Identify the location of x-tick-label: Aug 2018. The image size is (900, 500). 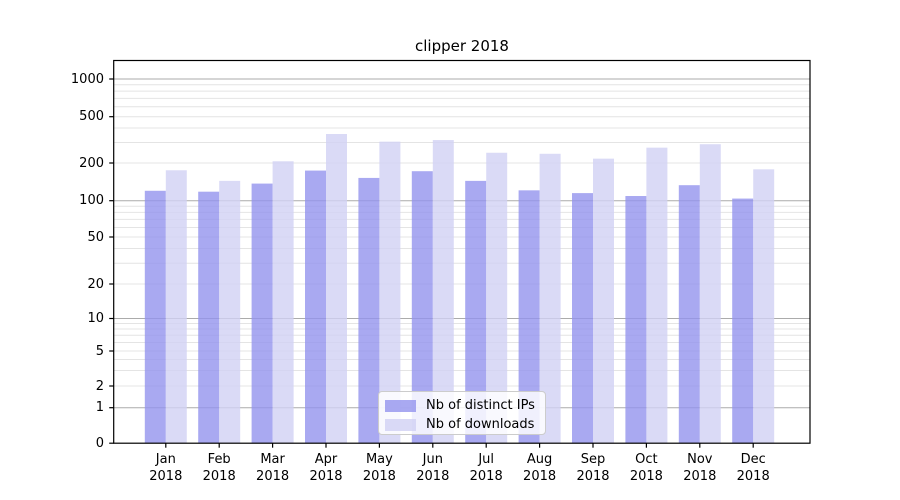
(540, 468).